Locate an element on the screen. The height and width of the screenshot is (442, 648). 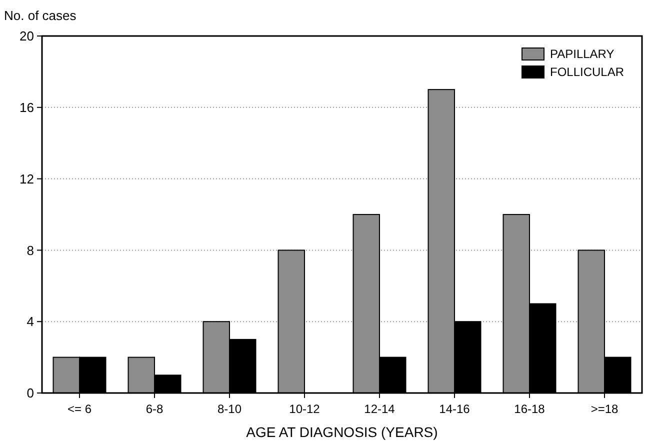
legend-label: FOLLICULAR is located at coordinates (587, 72).